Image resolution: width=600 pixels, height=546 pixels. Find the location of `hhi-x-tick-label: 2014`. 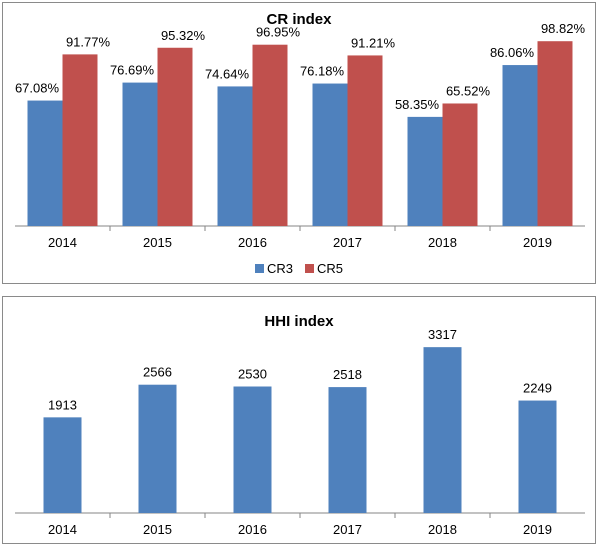

hhi-x-tick-label: 2014 is located at coordinates (62, 529).